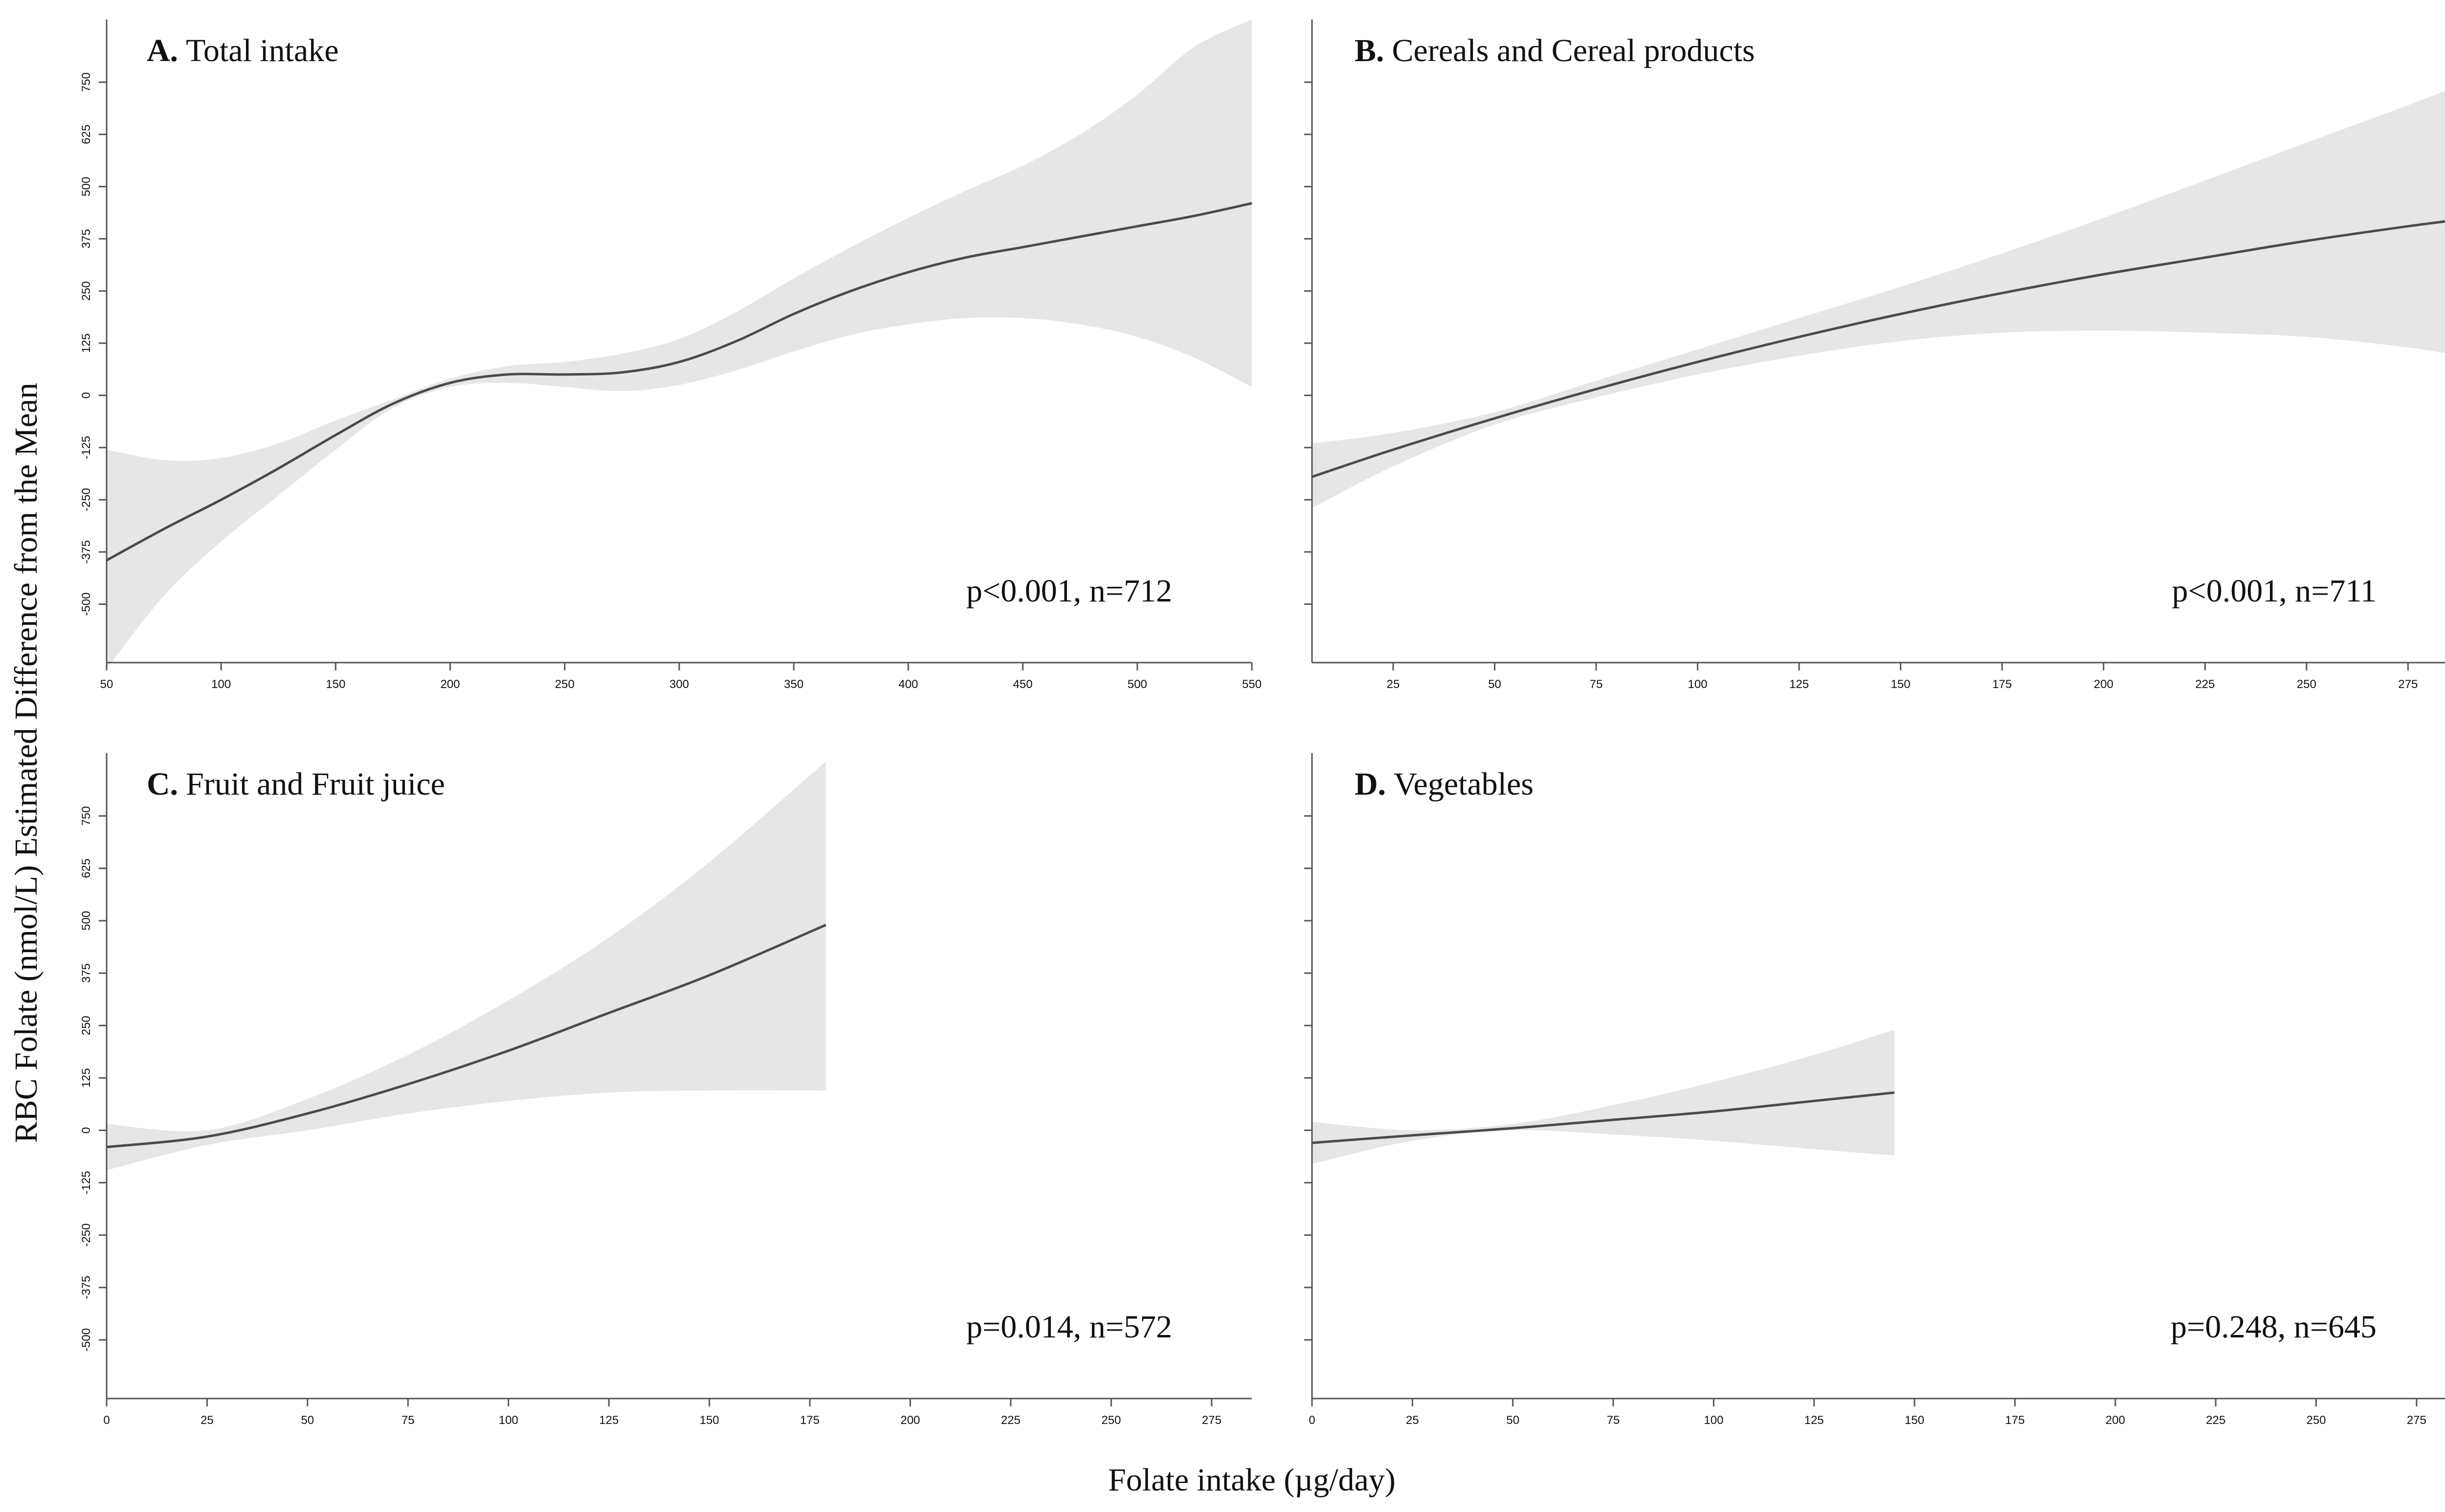  What do you see at coordinates (296, 784) in the screenshot?
I see `panel-title: C. Fruit and Fruit juice` at bounding box center [296, 784].